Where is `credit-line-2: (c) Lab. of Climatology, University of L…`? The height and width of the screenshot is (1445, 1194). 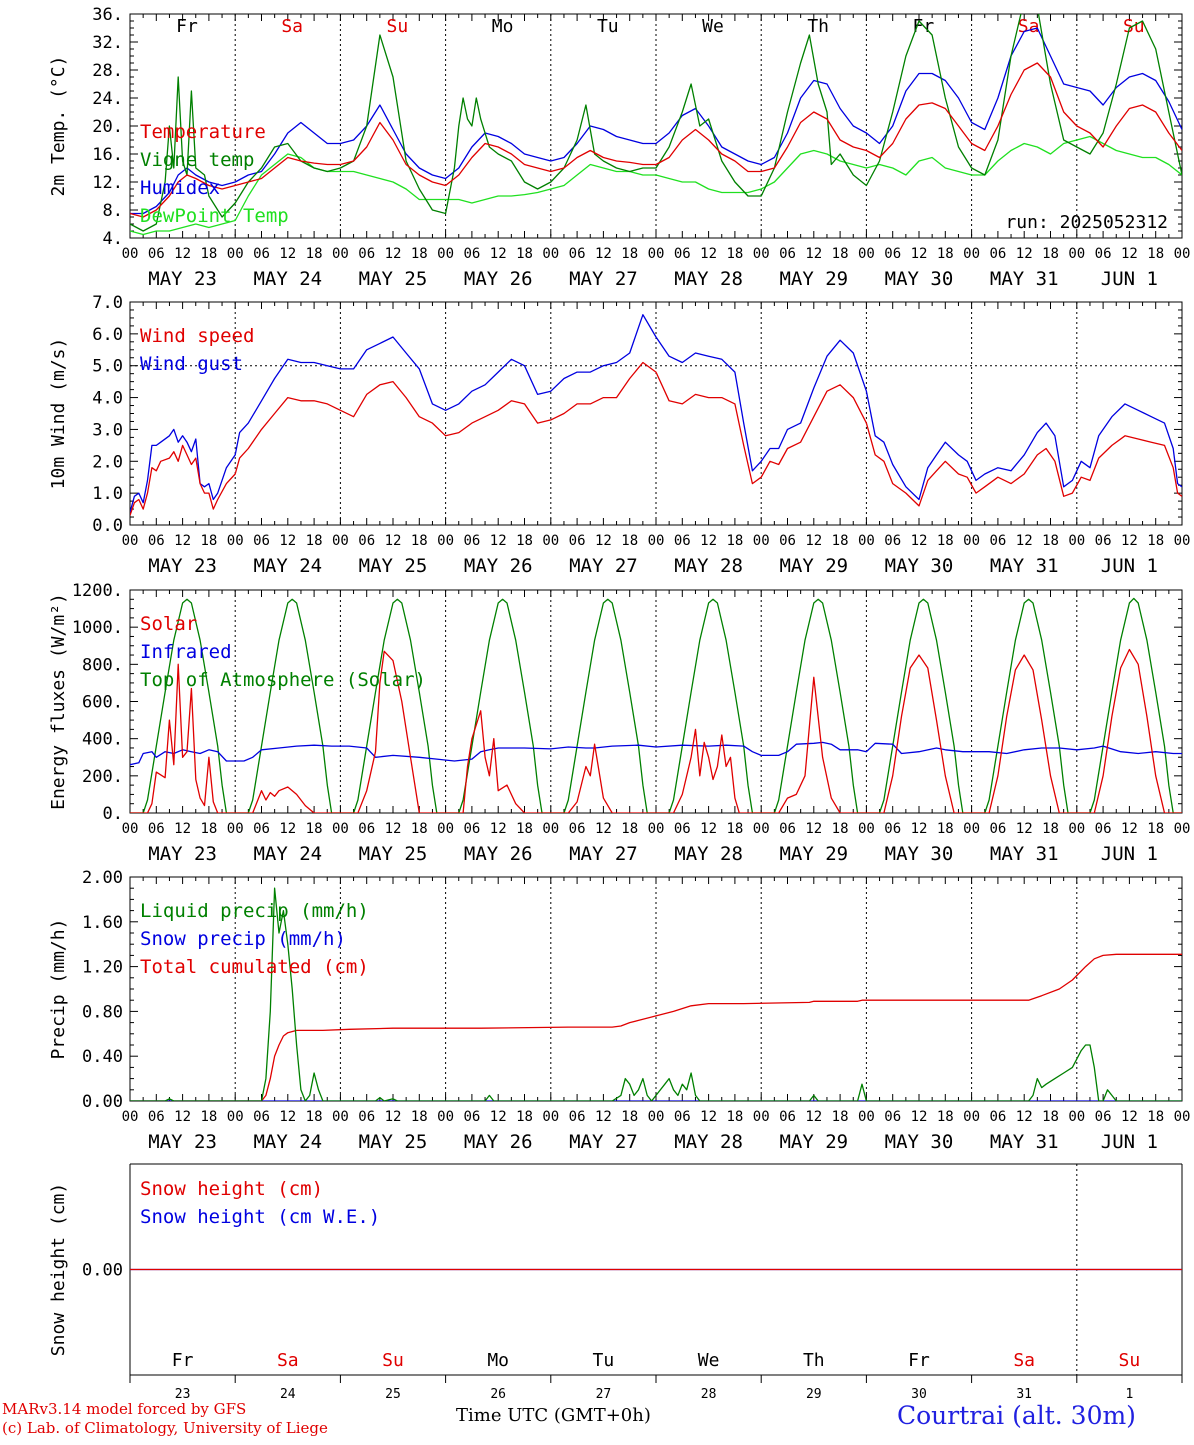 credit-line-2: (c) Lab. of Climatology, University of L… is located at coordinates (165, 1428).